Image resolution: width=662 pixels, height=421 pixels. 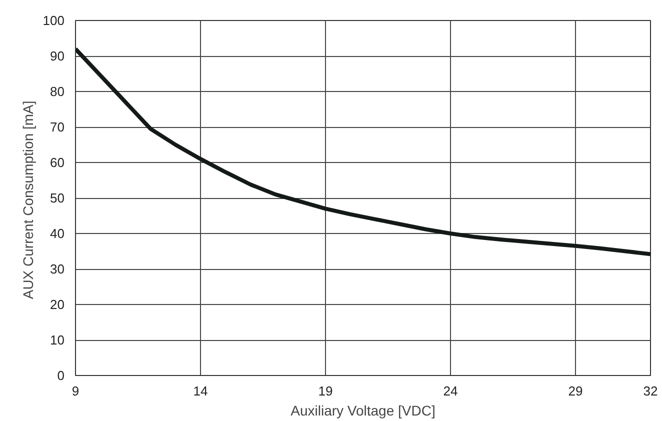 What do you see at coordinates (575, 391) in the screenshot?
I see `x-tick-label: 29` at bounding box center [575, 391].